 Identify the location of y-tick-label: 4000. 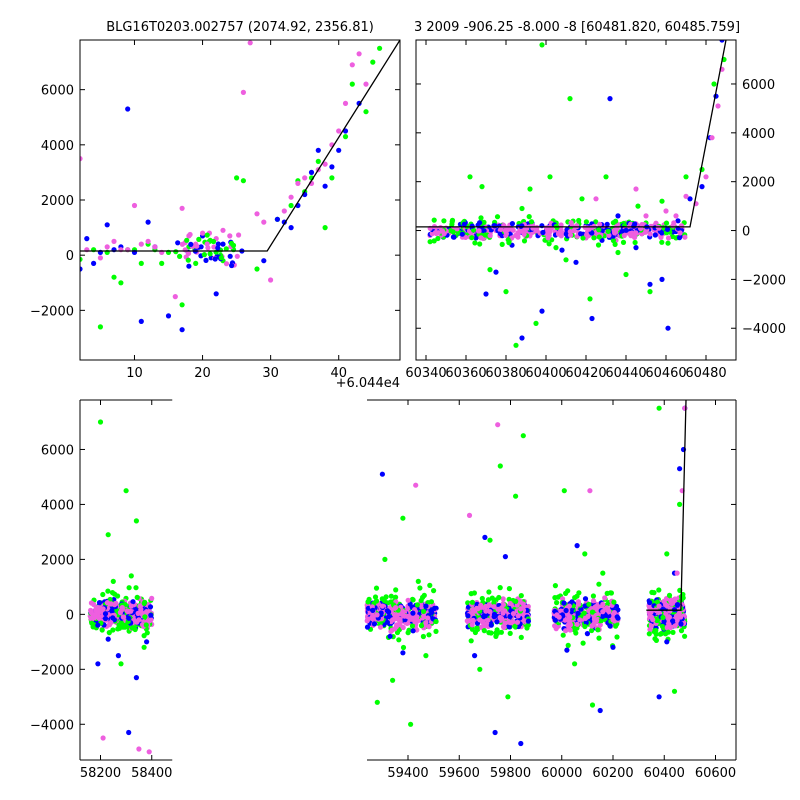
(57, 146).